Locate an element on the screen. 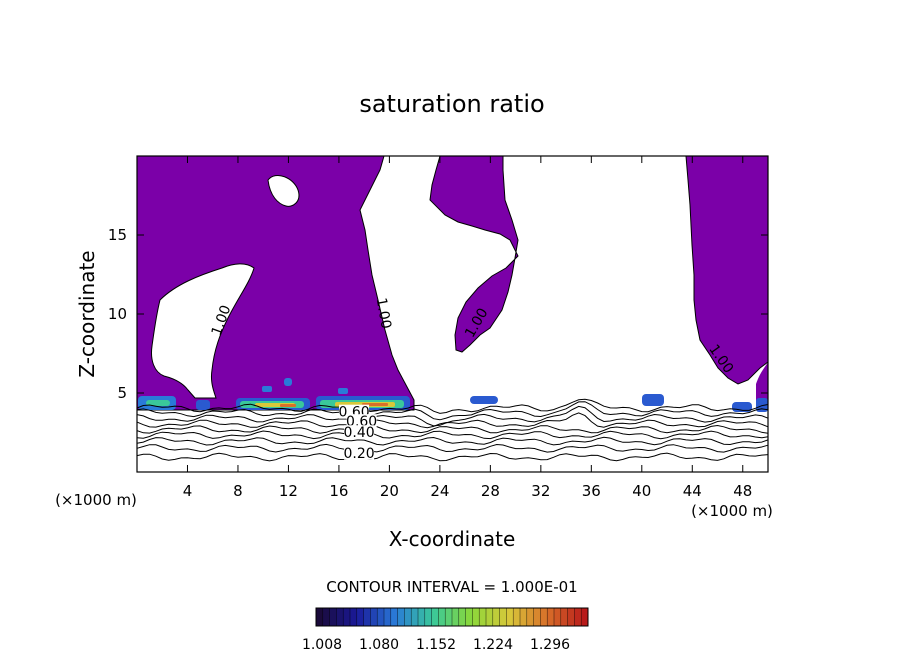 The height and width of the screenshot is (654, 904). x-tick-label: 20 is located at coordinates (389, 491).